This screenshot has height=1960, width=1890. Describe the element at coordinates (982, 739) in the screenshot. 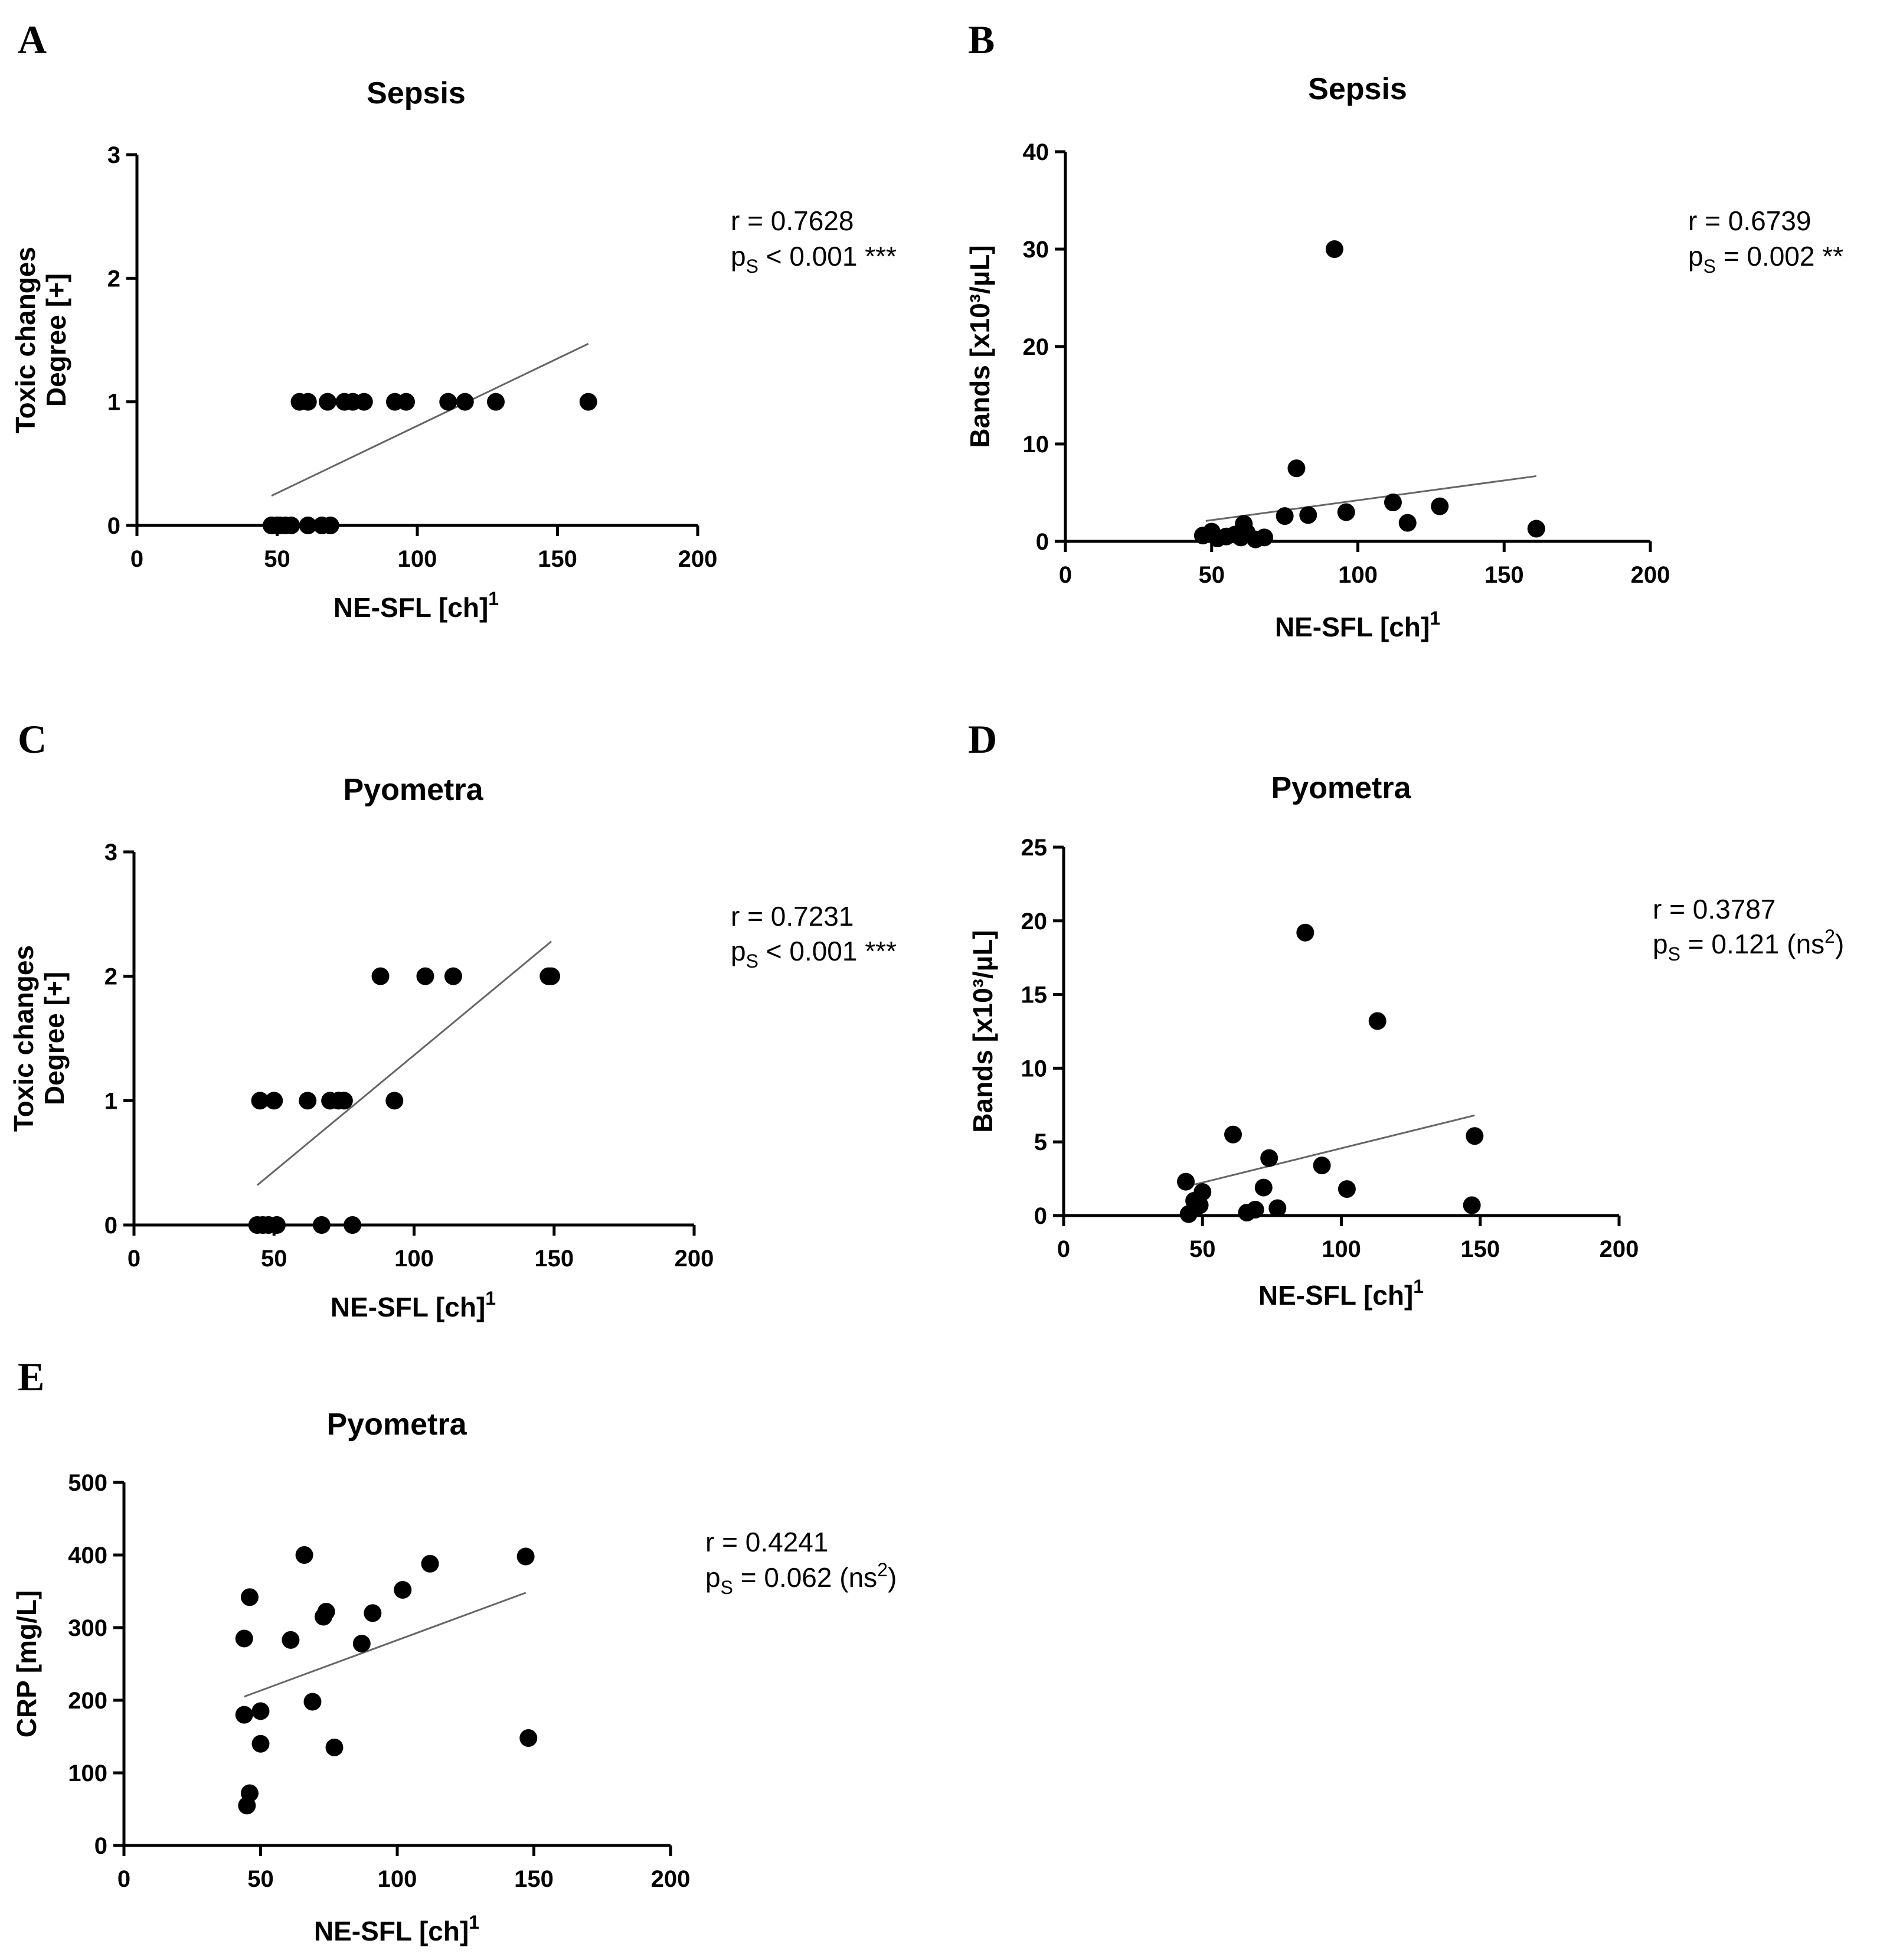

I see `panel-letter: D` at that location.